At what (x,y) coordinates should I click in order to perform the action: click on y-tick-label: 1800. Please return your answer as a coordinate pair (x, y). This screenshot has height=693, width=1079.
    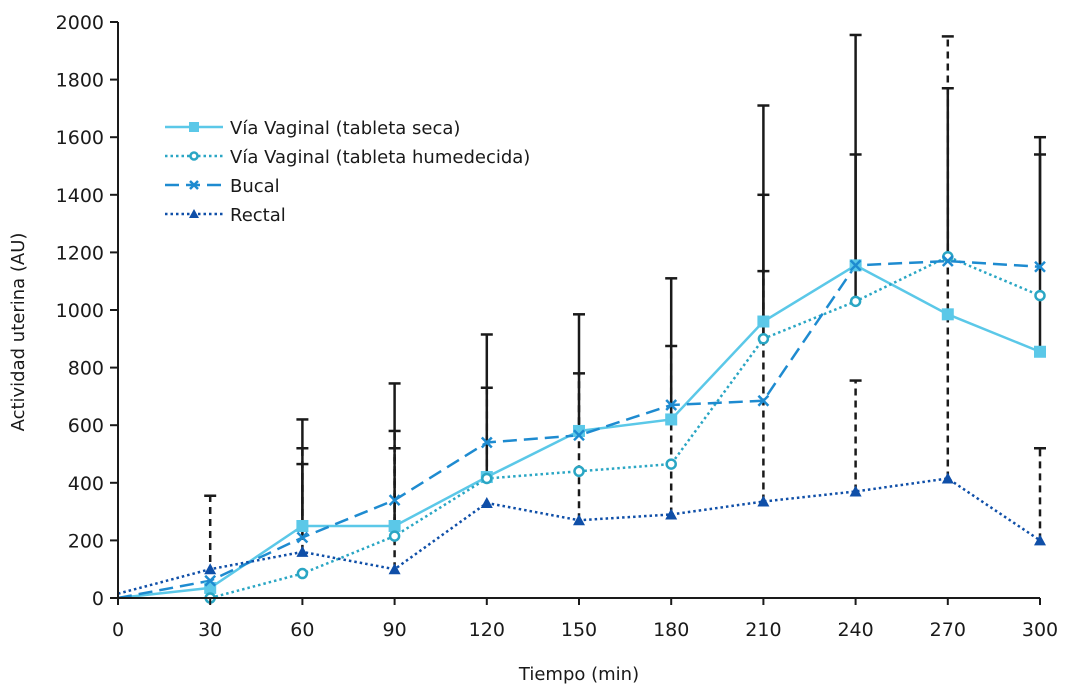
    Looking at the image, I should click on (80, 81).